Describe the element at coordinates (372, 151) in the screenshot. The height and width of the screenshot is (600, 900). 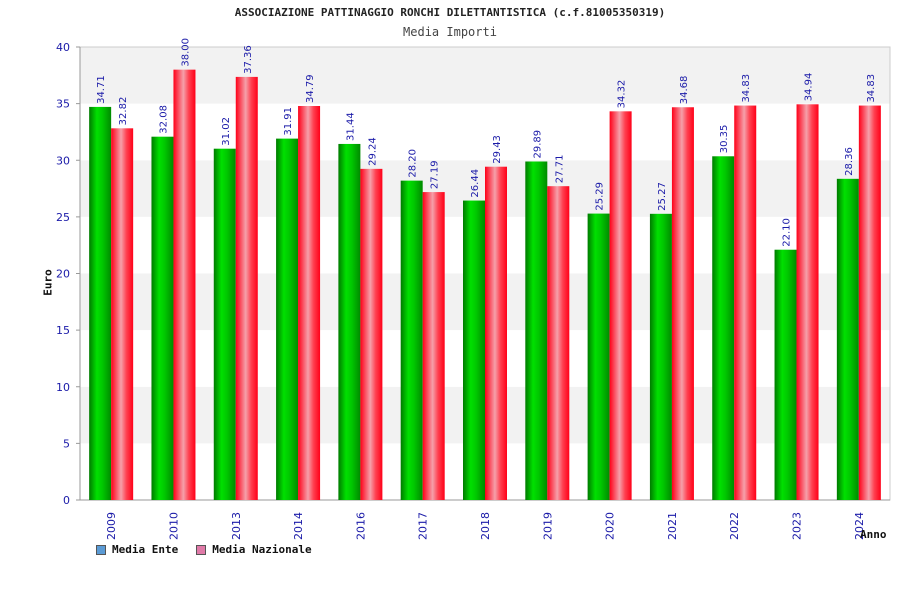
I see `data-label: 29.24` at that location.